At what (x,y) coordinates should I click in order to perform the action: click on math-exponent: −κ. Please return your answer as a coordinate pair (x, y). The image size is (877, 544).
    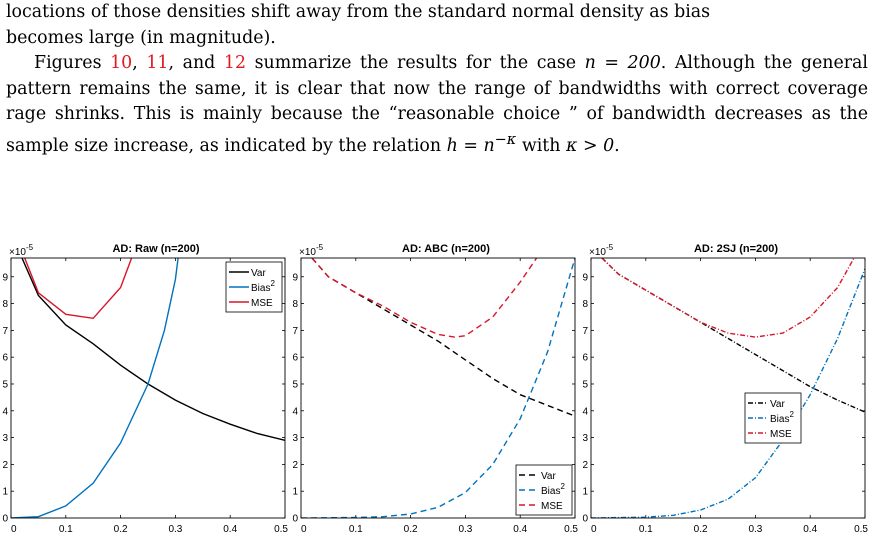
    Looking at the image, I should click on (505, 139).